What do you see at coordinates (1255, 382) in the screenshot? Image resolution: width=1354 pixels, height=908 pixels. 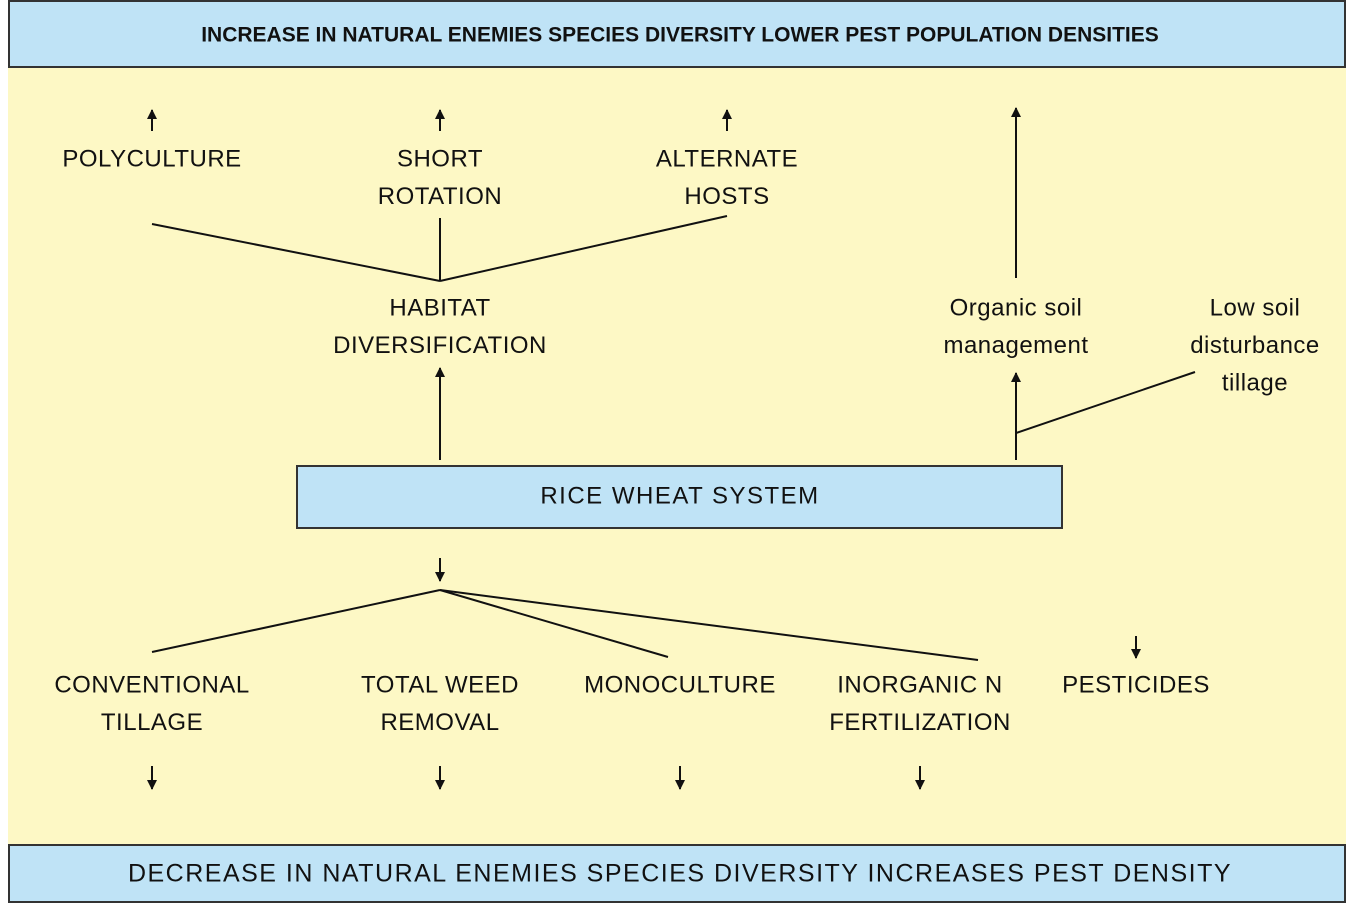 I see `node-label: tillage` at bounding box center [1255, 382].